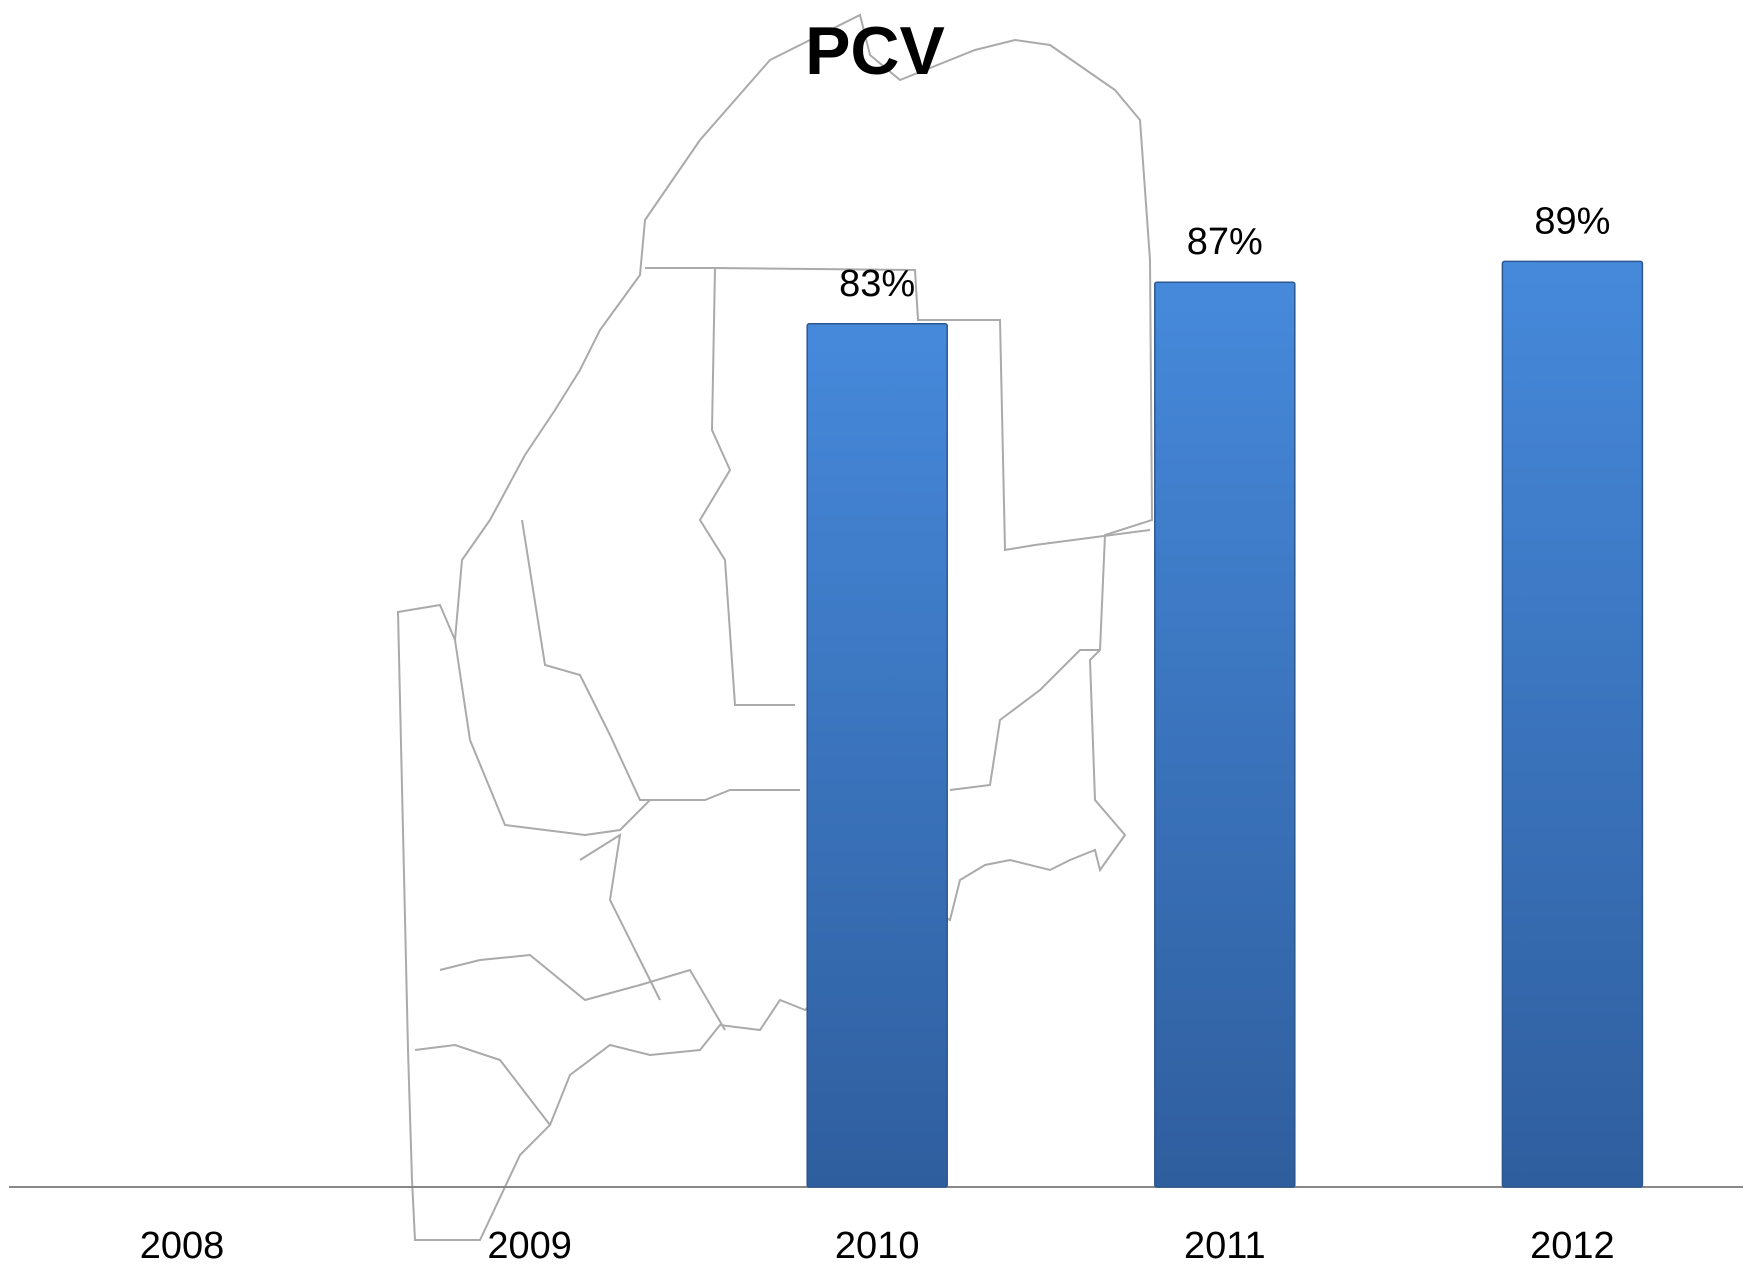 The width and height of the screenshot is (1749, 1276). What do you see at coordinates (529, 1246) in the screenshot?
I see `x-tick-label: 2009` at bounding box center [529, 1246].